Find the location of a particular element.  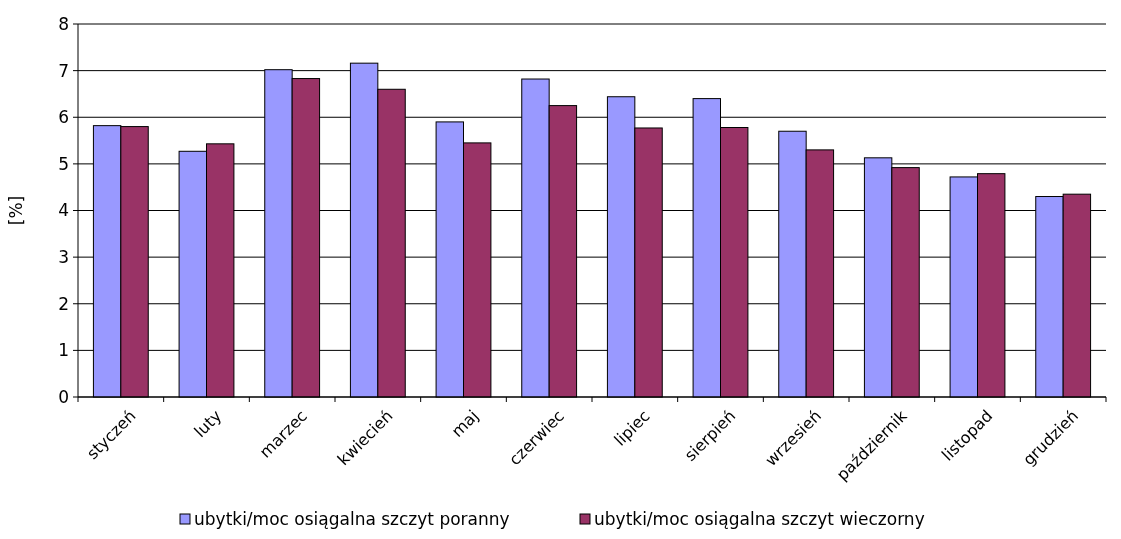

y-axis-title: [%] is located at coordinates (16, 210).